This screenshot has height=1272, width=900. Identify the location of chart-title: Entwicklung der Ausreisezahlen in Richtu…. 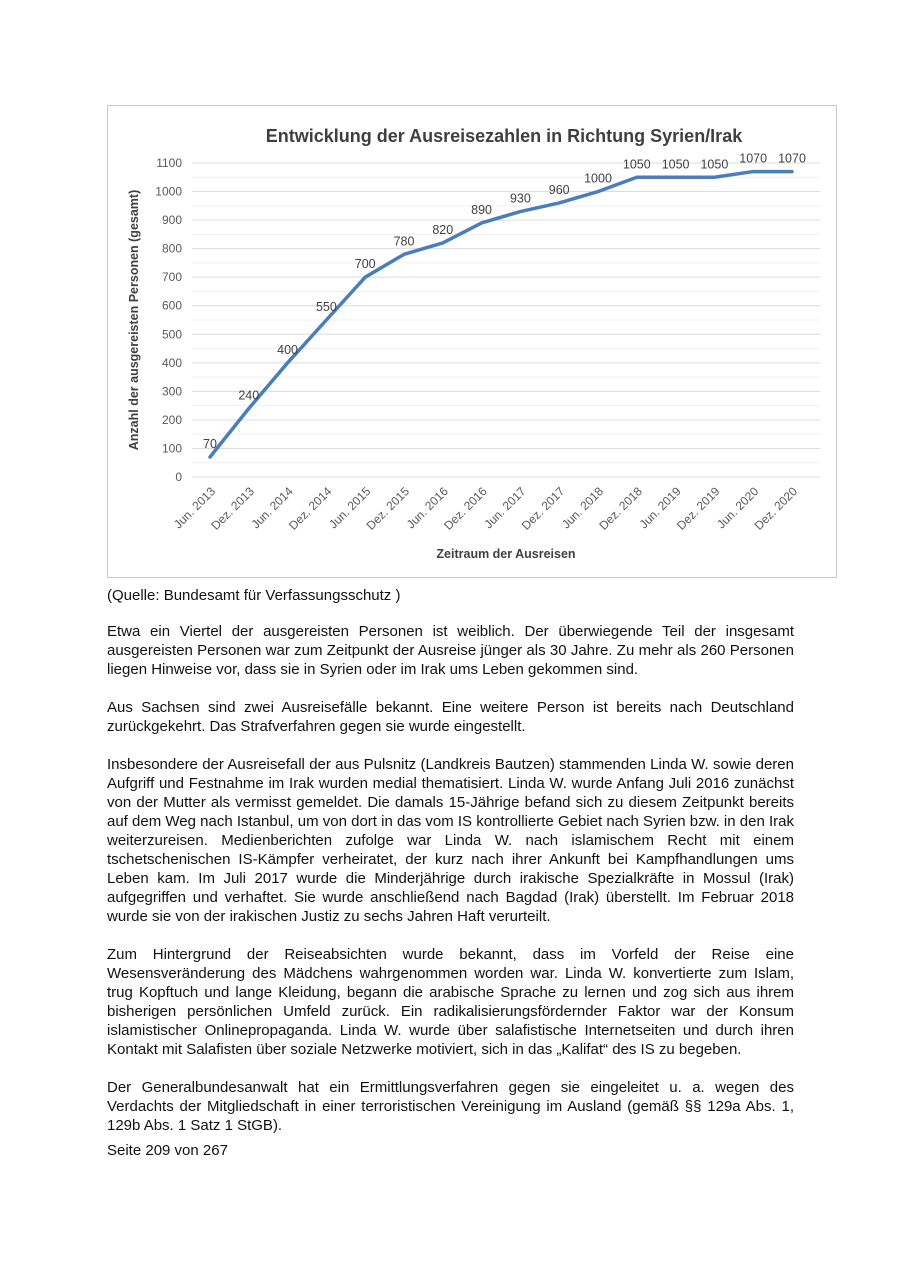
(504, 136).